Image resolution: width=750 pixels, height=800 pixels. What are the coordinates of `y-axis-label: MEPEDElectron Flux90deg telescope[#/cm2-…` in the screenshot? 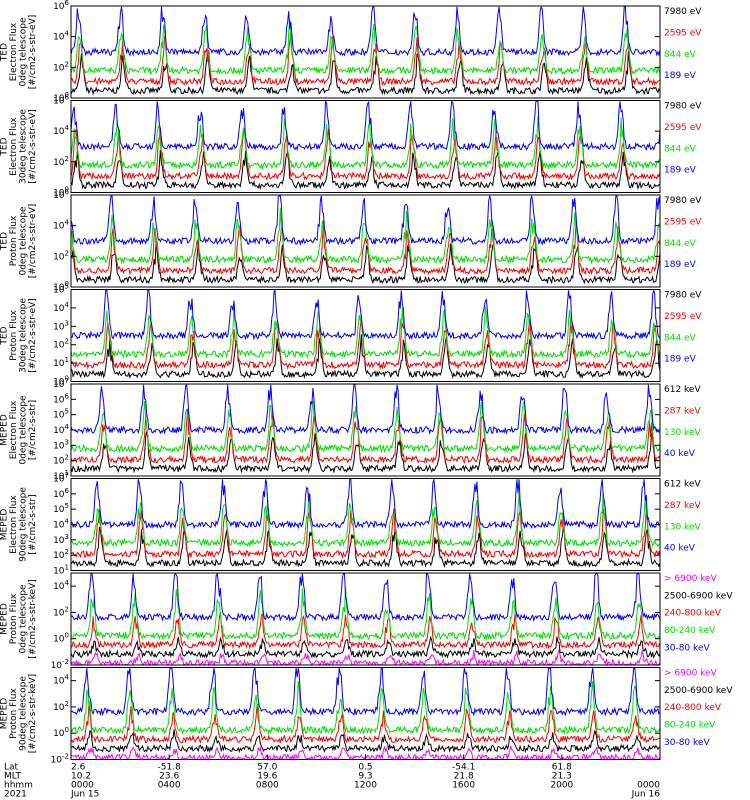 It's located at (19, 524).